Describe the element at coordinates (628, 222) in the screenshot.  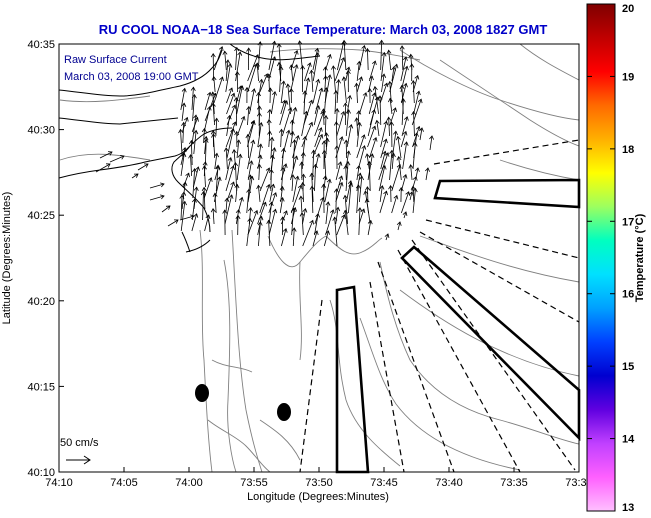
I see `colorbar-tick-label: 17` at that location.